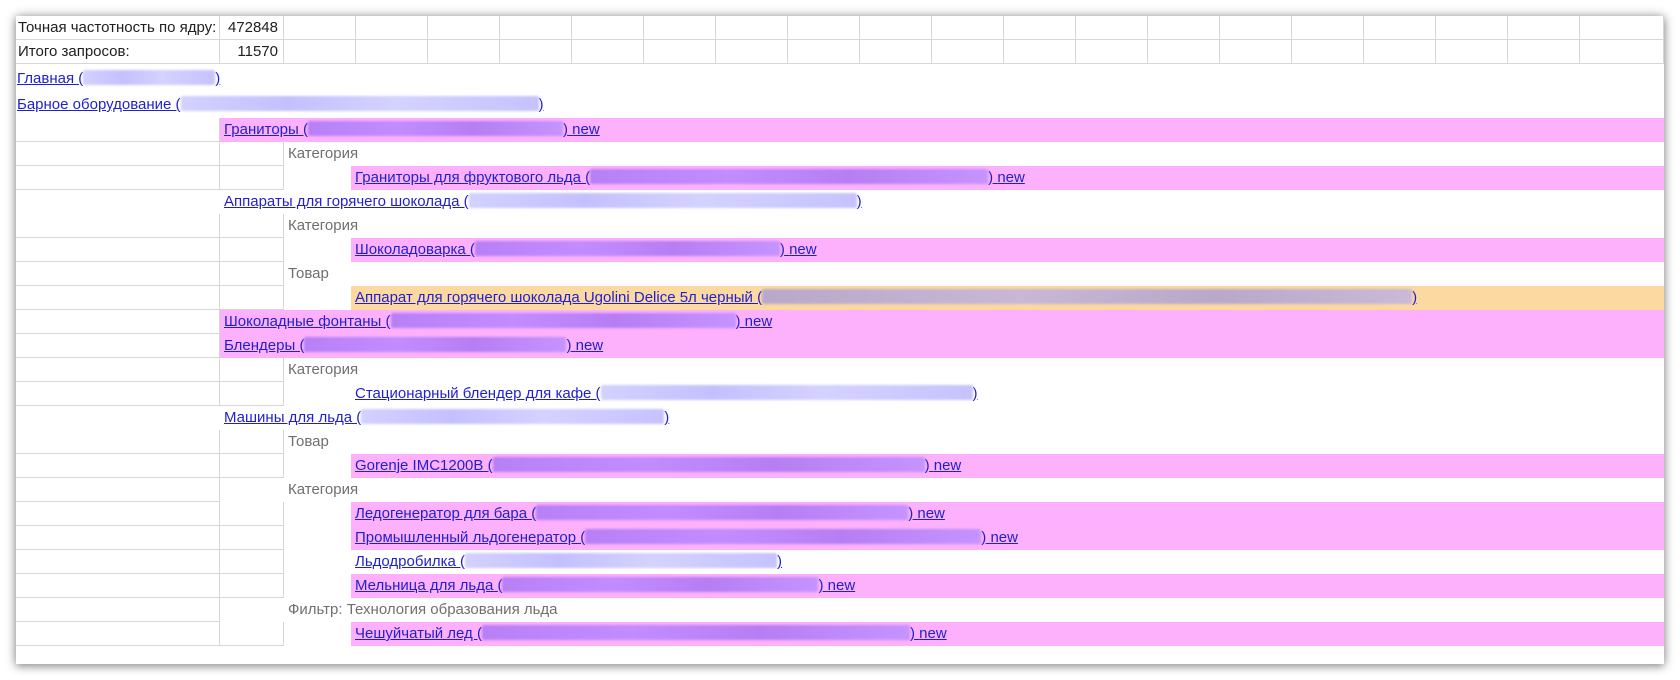 This screenshot has width=1680, height=680. I want to click on cell-k1, so click(896, 28).